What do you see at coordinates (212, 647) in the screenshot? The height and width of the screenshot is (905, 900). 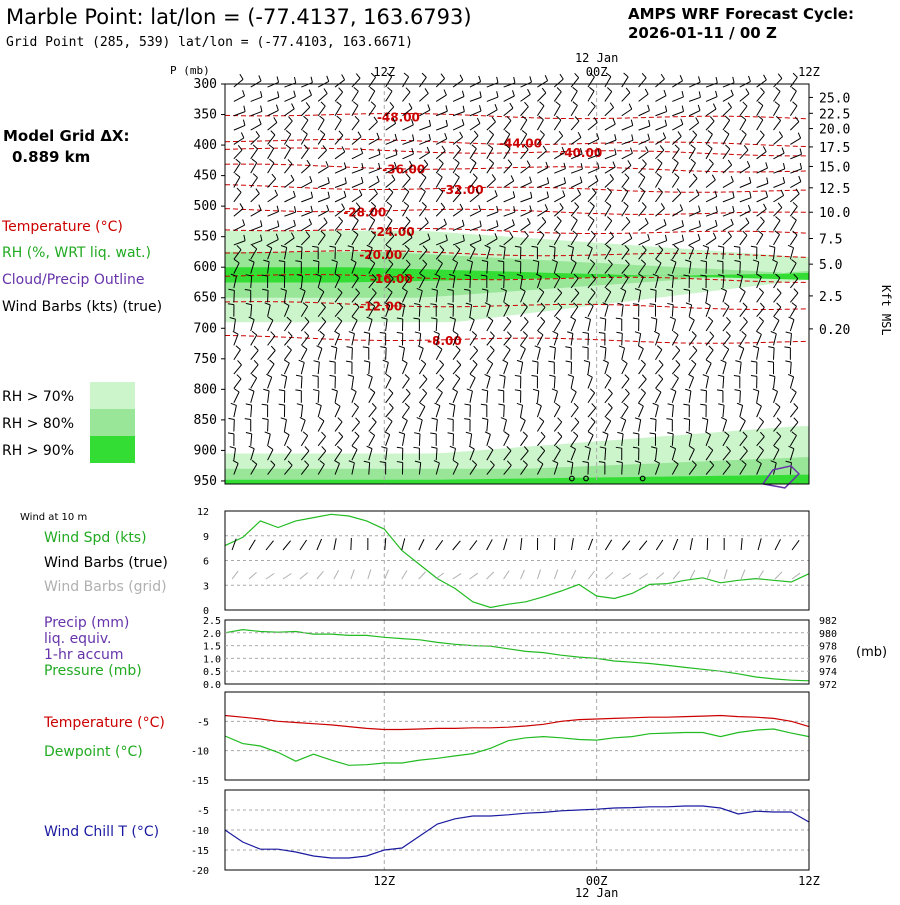 I see `precip-tick-label: 1.5` at bounding box center [212, 647].